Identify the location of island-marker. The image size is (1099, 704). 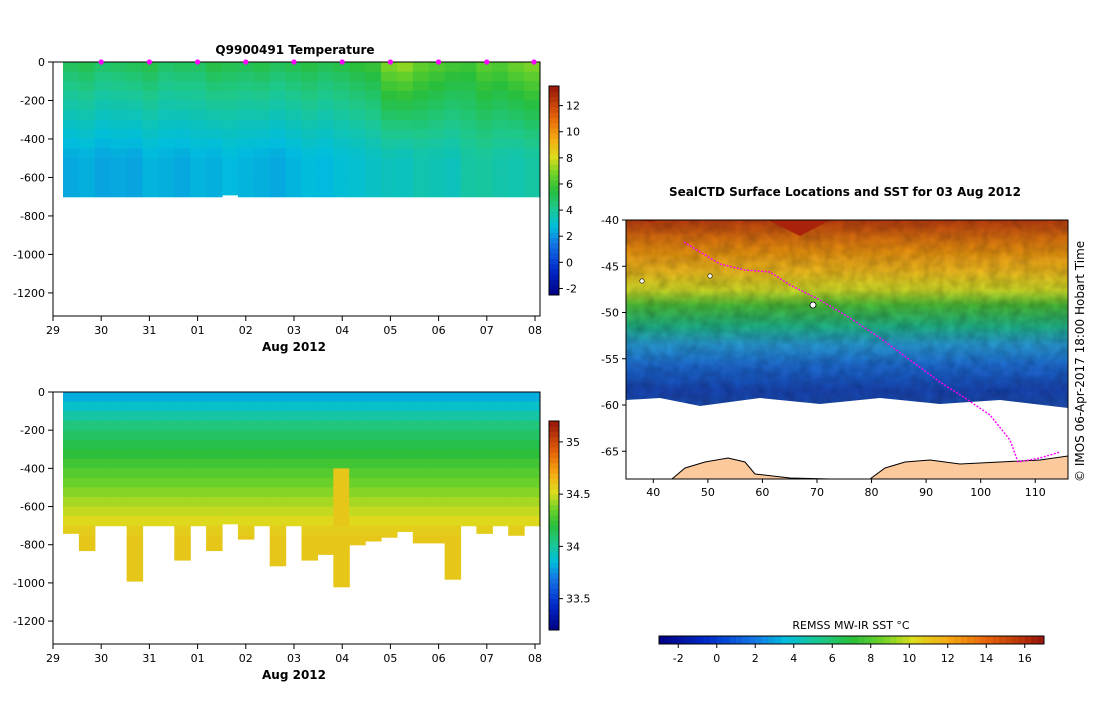
(813, 305).